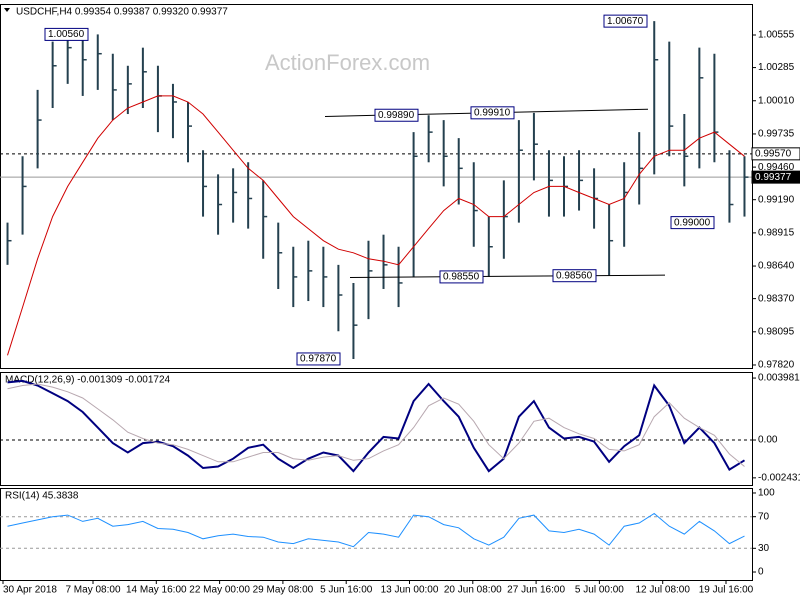 This screenshot has width=800, height=600. What do you see at coordinates (766, 493) in the screenshot?
I see `y-tick-label: 100` at bounding box center [766, 493].